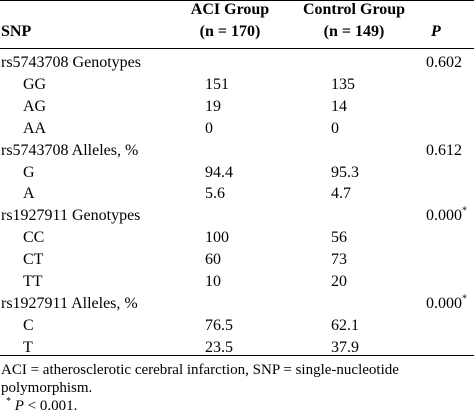 Image resolution: width=474 pixels, height=417 pixels. I want to click on cell-control: 95.3, so click(345, 172).